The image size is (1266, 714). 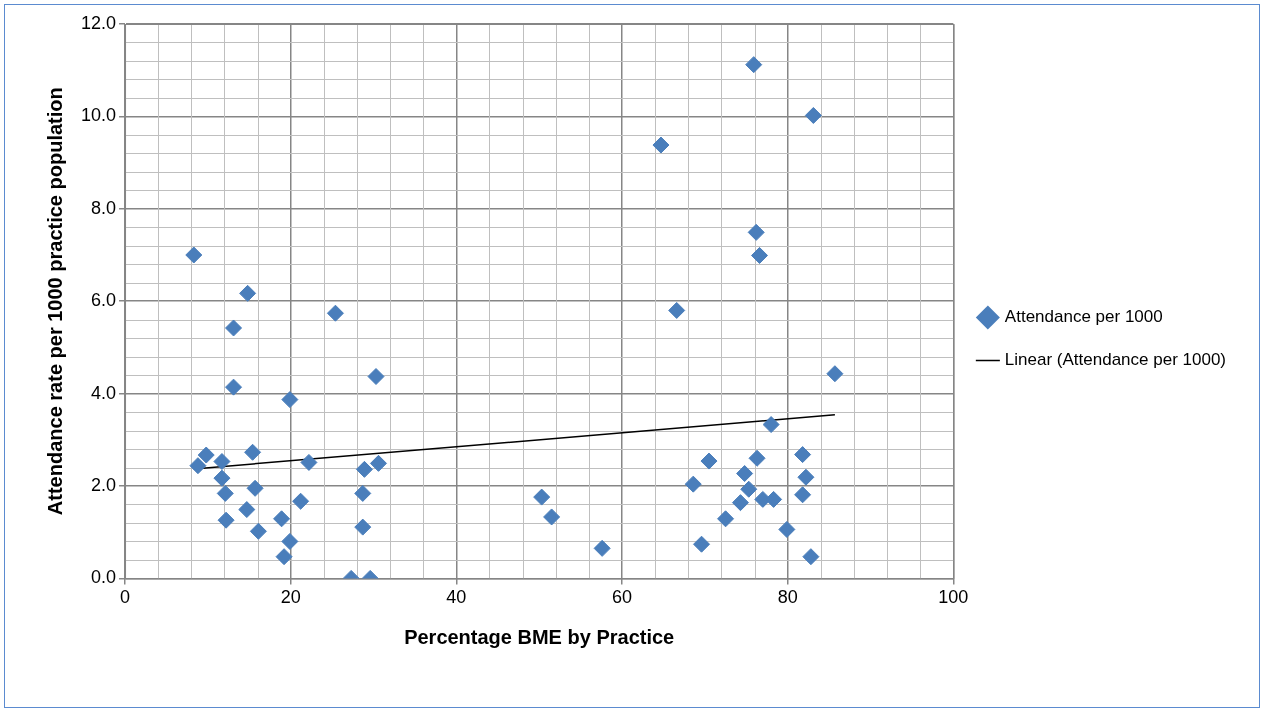 What do you see at coordinates (1115, 360) in the screenshot?
I see `legend-label: Linear (Attendance per 1000)` at bounding box center [1115, 360].